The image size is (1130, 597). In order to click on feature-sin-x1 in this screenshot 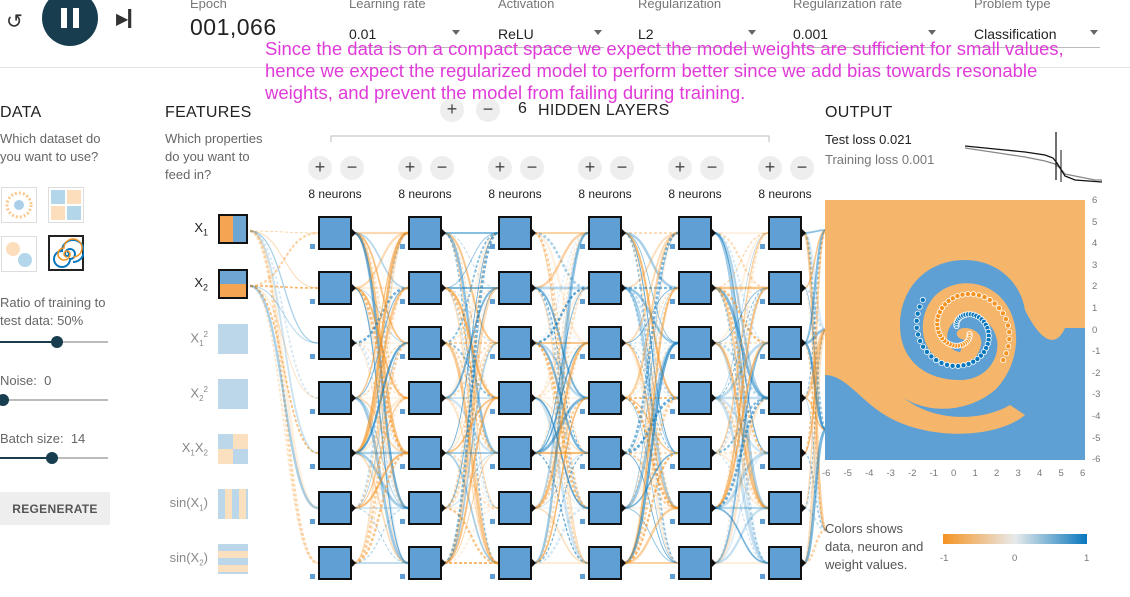, I will do `click(233, 504)`.